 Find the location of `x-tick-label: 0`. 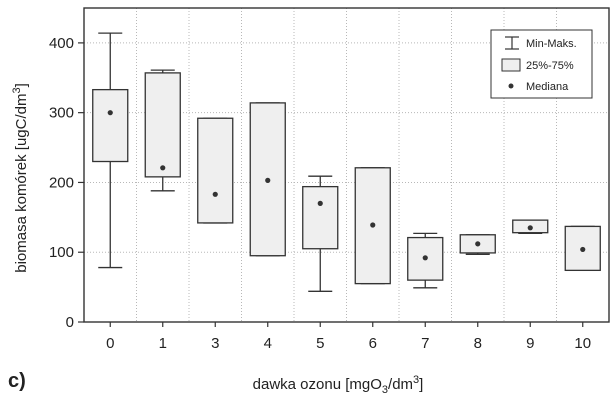

x-tick-label: 0 is located at coordinates (110, 343).